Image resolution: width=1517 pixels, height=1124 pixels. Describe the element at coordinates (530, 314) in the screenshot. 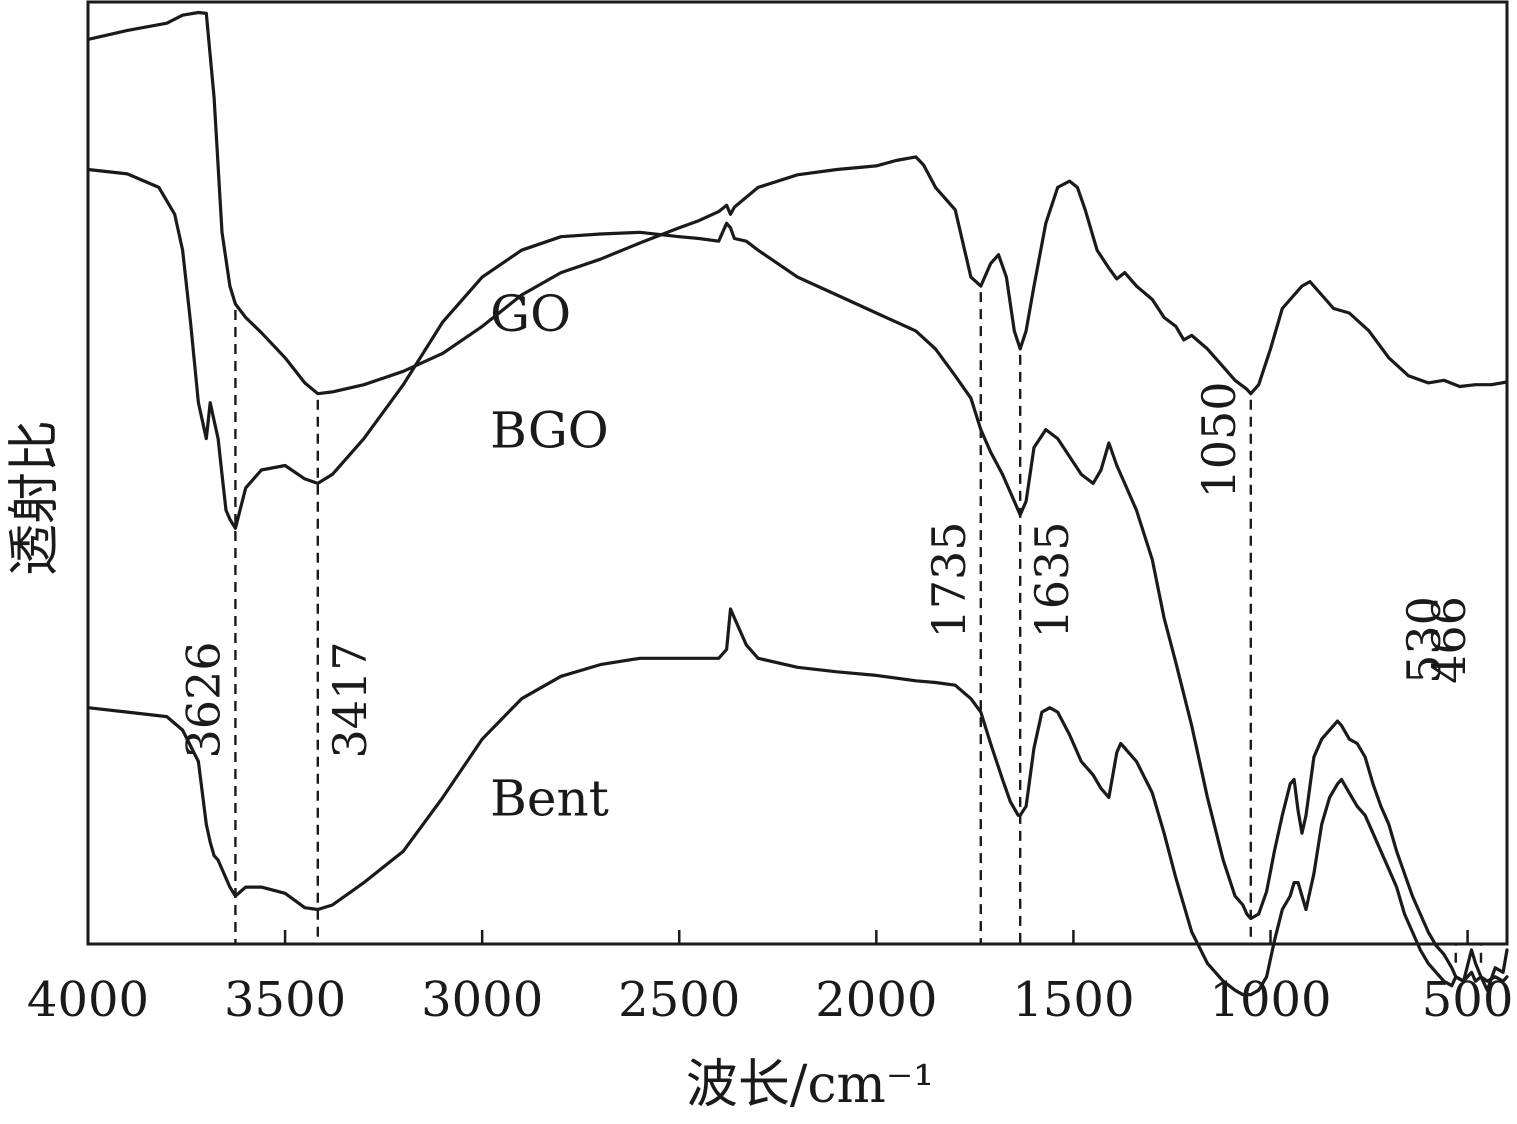

I see `series-label-go: GO` at that location.